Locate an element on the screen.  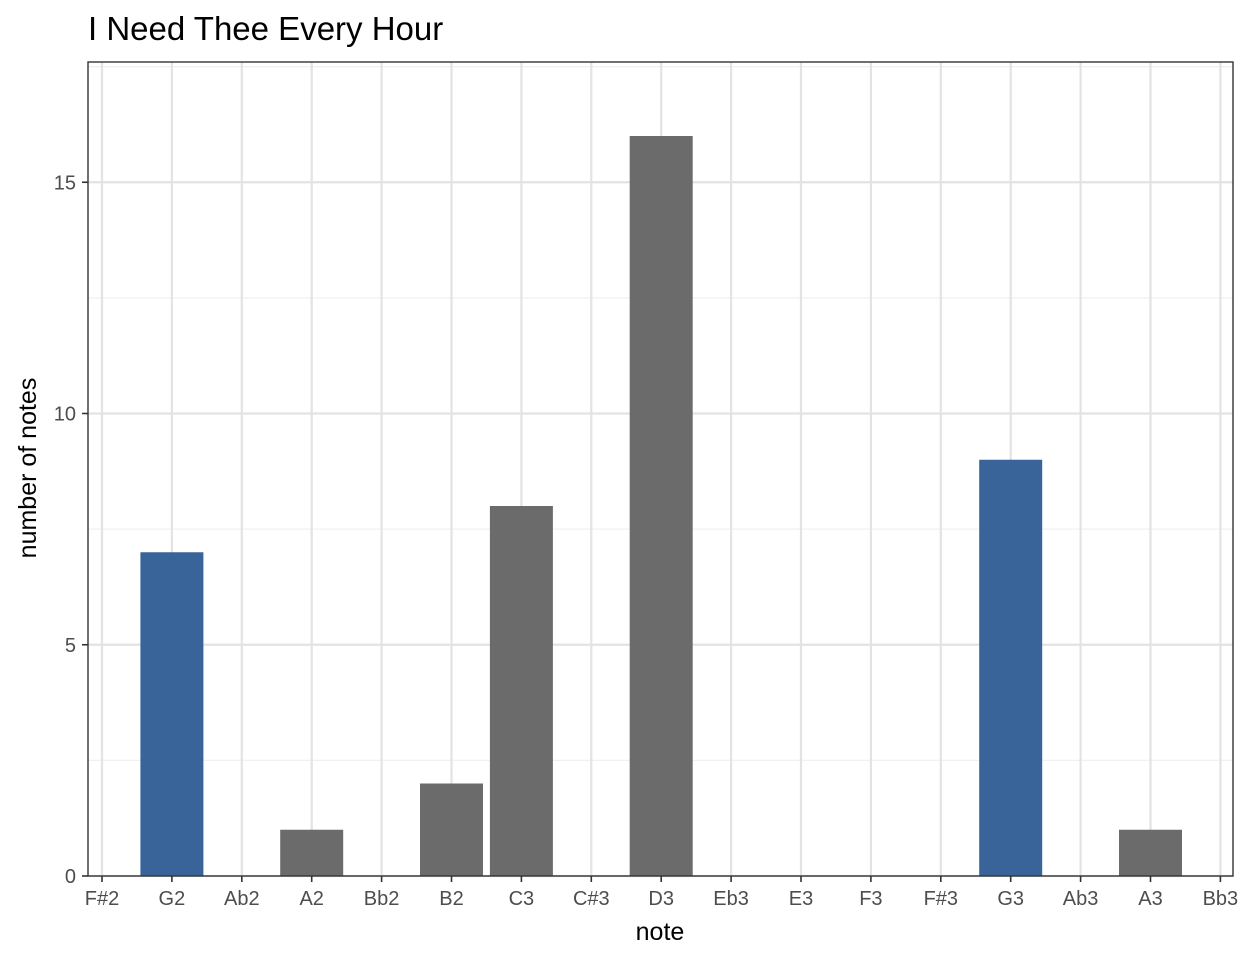
y-tick-label: 15 is located at coordinates (65, 183).